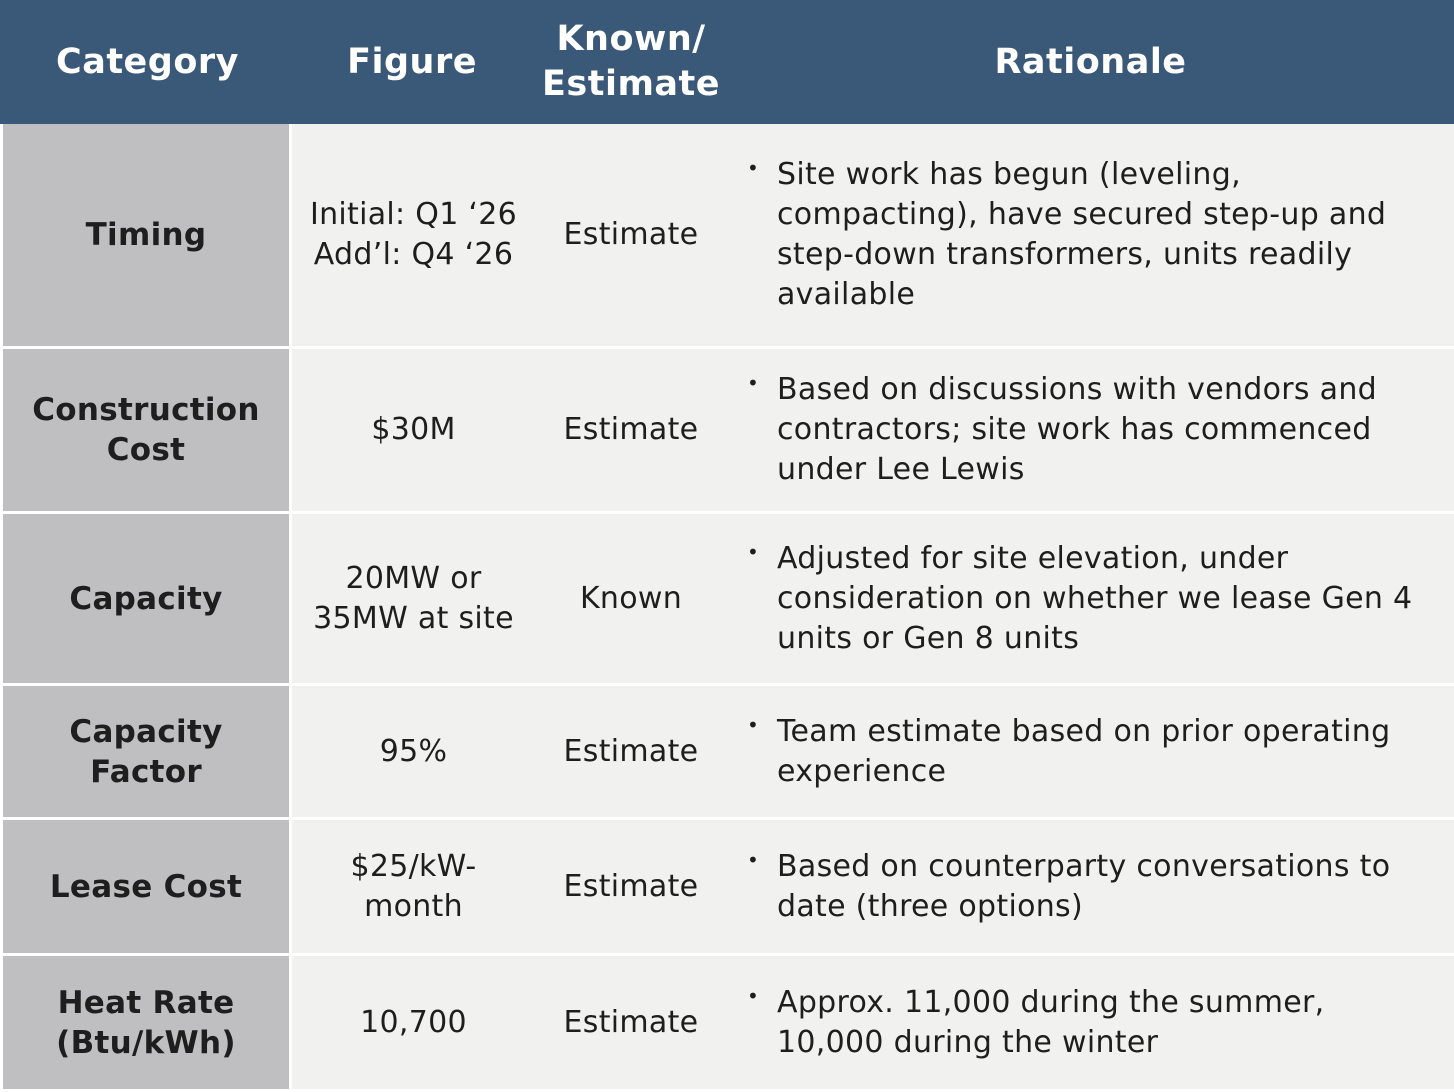 The height and width of the screenshot is (1092, 1454). What do you see at coordinates (412, 600) in the screenshot?
I see `row-figure-capacity: 20MW or 35MW at site` at bounding box center [412, 600].